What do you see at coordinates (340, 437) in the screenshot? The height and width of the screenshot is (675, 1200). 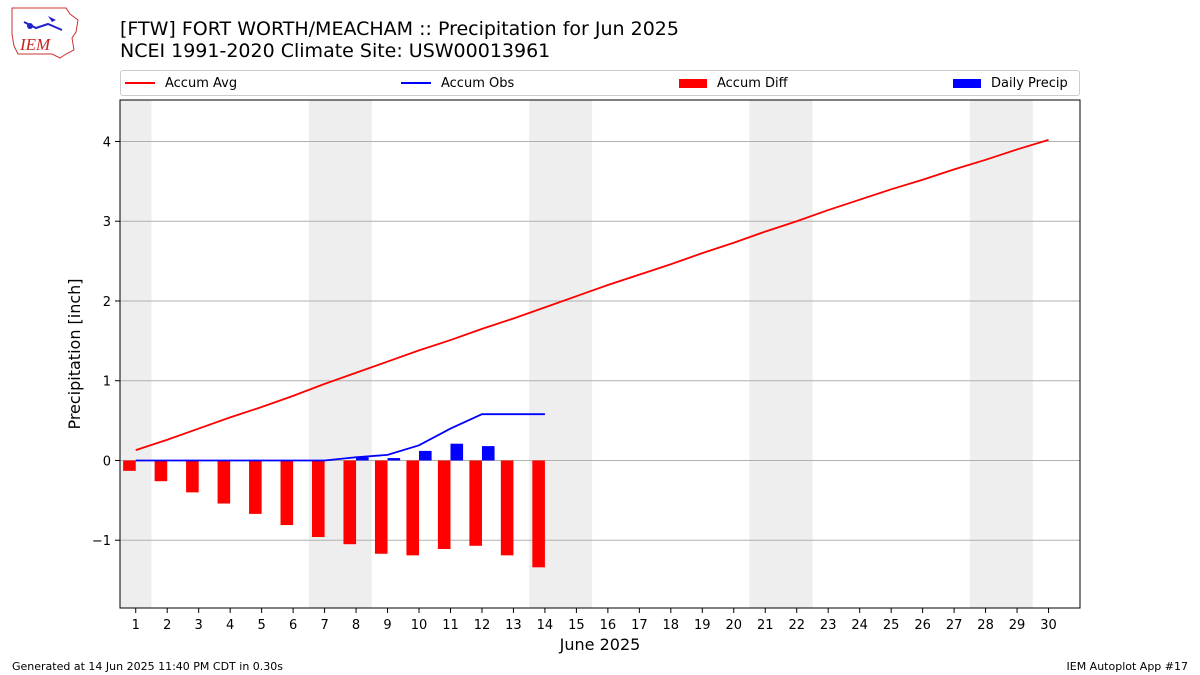 I see `line-accum-obs` at bounding box center [340, 437].